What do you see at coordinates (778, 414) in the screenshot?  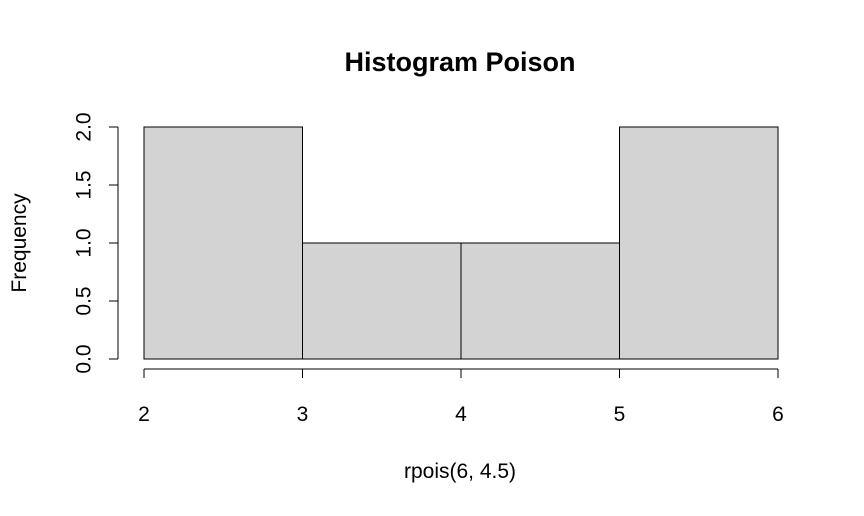 I see `x-tick-label: 6` at bounding box center [778, 414].